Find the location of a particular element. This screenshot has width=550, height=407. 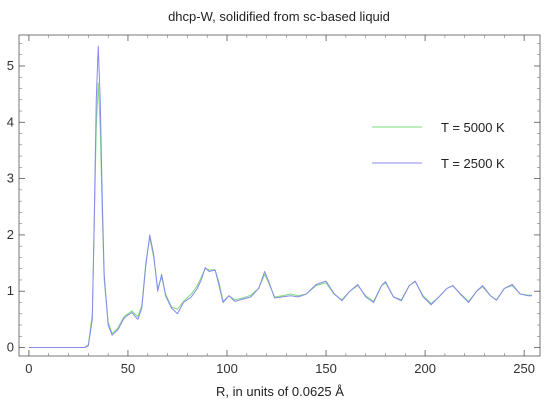

y-tick-label: 3 is located at coordinates (10, 178).